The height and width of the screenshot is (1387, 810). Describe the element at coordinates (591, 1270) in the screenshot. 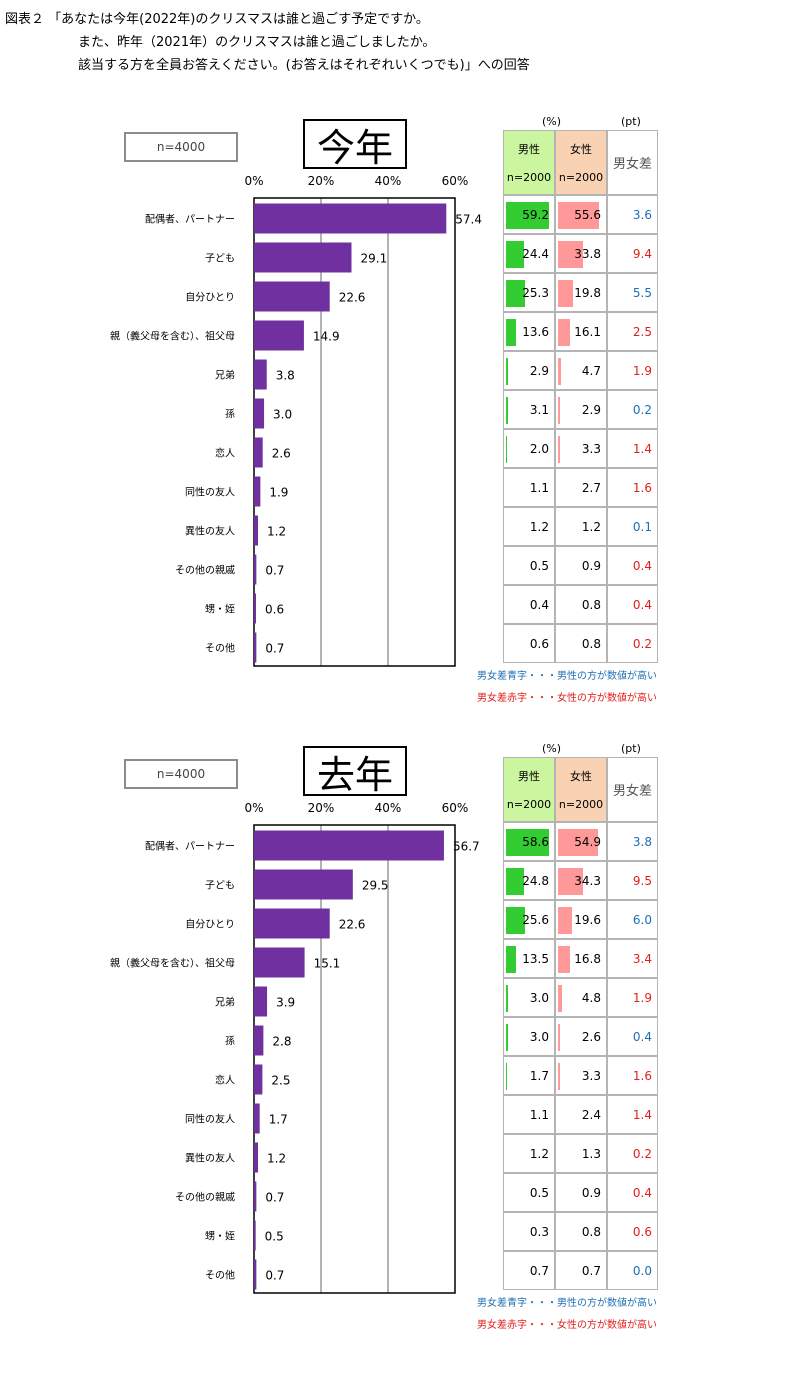

I see `female-value: 0.7` at that location.